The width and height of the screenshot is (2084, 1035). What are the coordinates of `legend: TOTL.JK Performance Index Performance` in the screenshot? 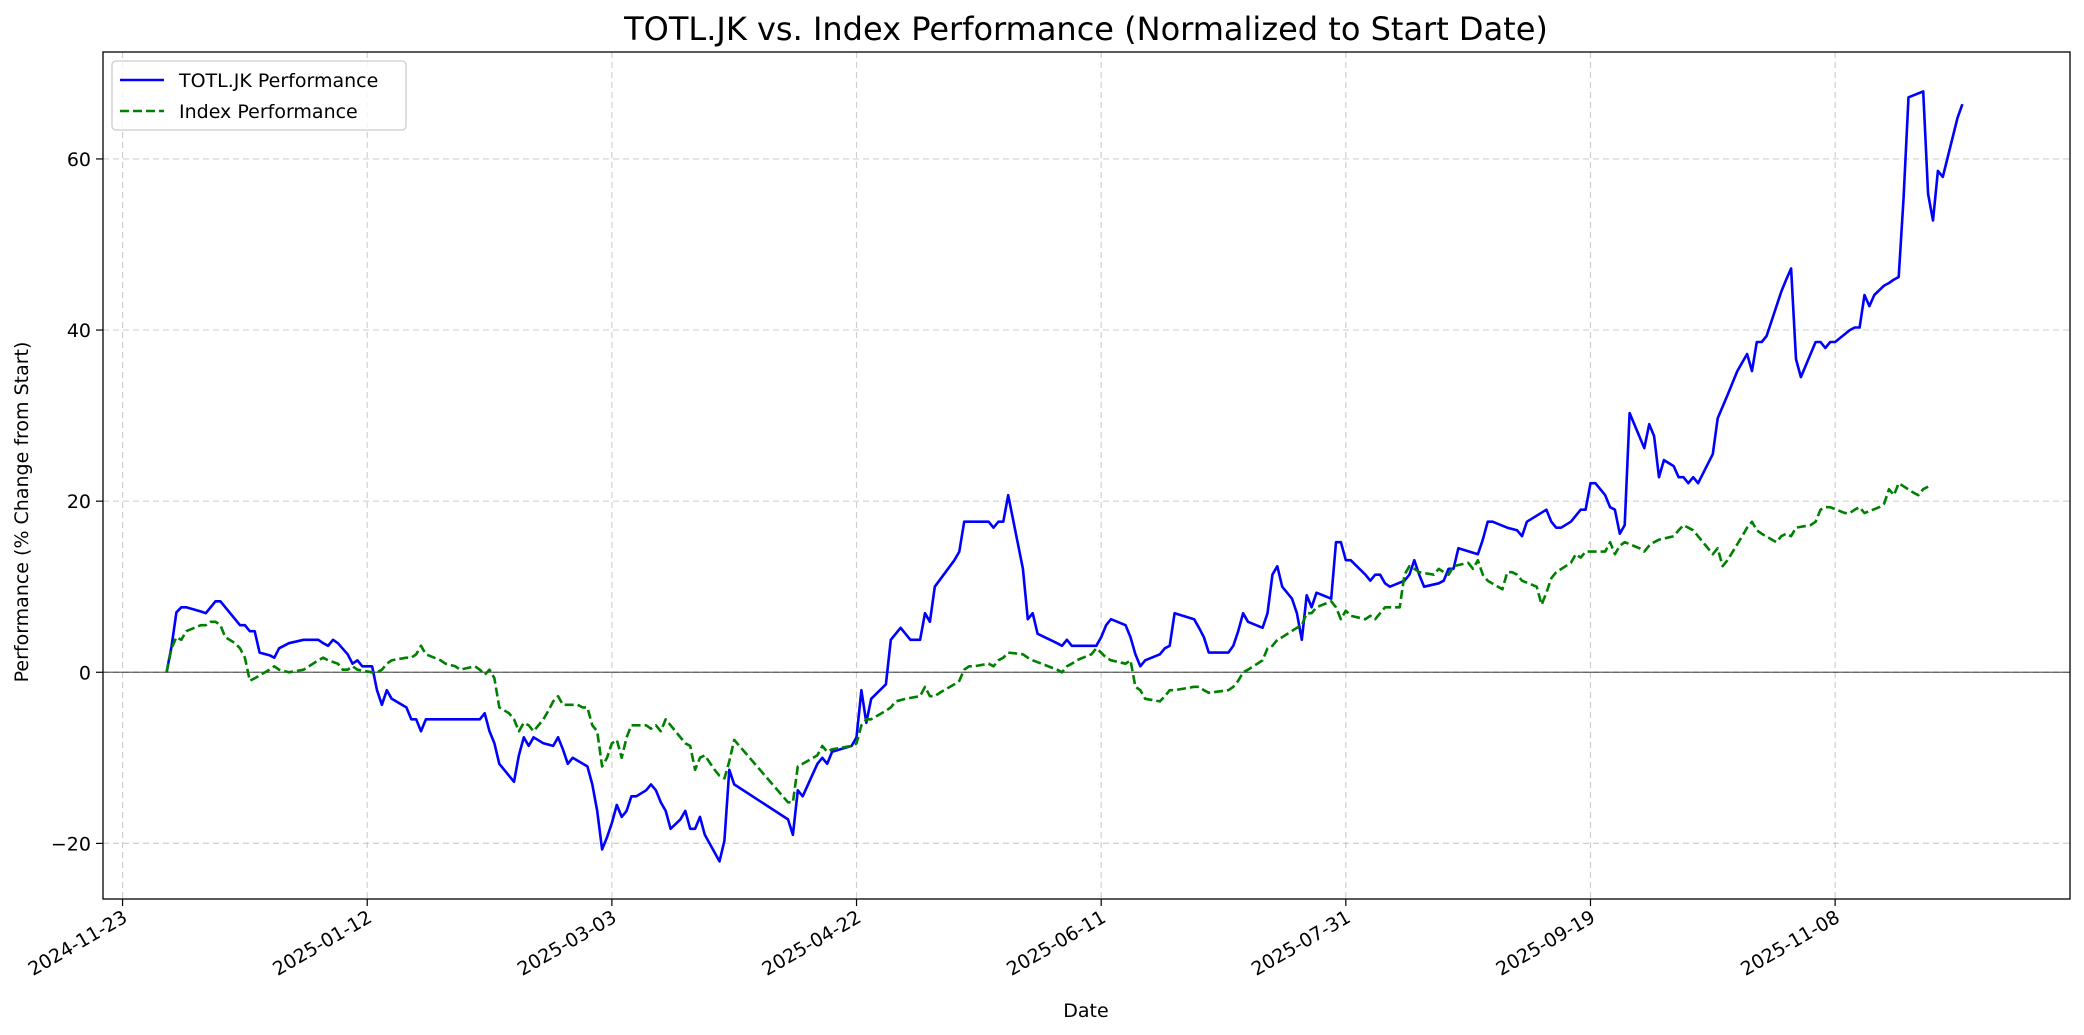 It's located at (259, 95).